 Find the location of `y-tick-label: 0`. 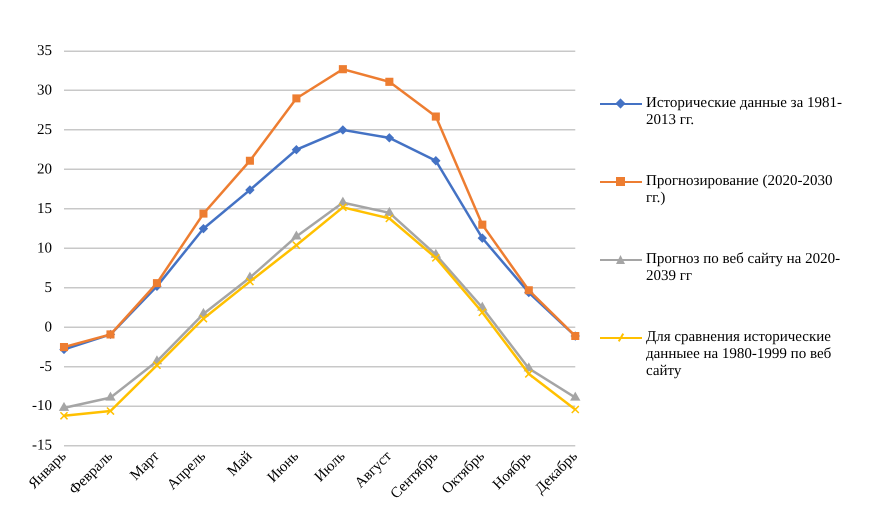

y-tick-label: 0 is located at coordinates (48, 327).